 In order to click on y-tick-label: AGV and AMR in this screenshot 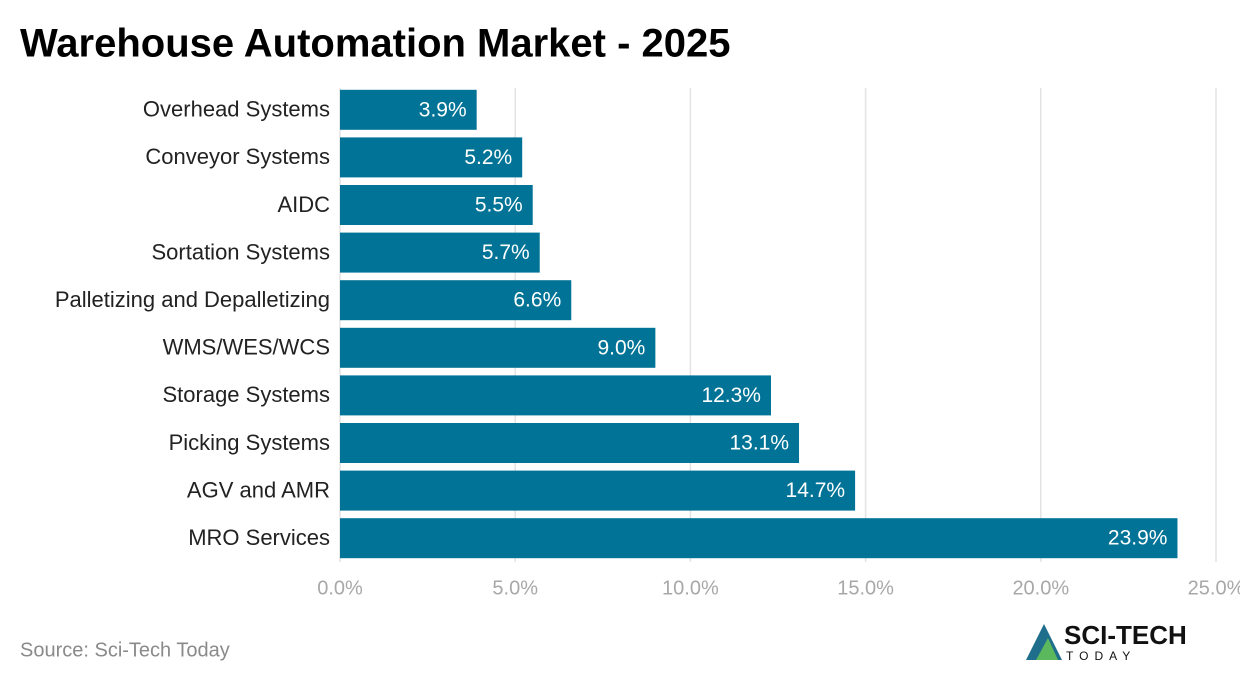, I will do `click(258, 489)`.